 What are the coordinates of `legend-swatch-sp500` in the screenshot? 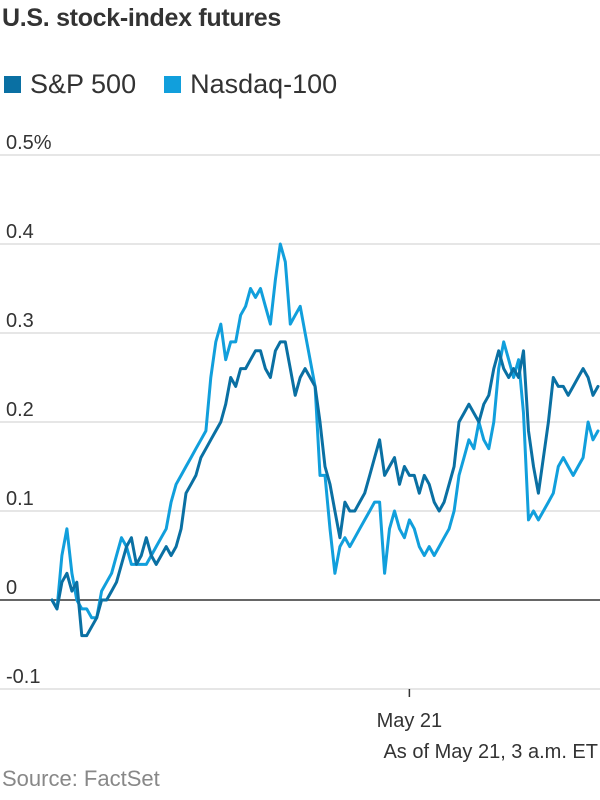 It's located at (12, 84).